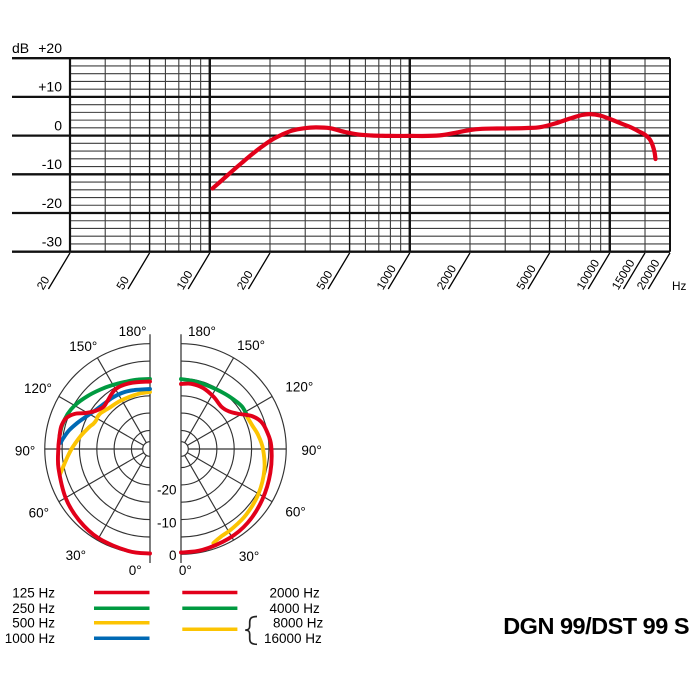  What do you see at coordinates (295, 608) in the screenshot?
I see `svg-text: 4000 Hz` at bounding box center [295, 608].